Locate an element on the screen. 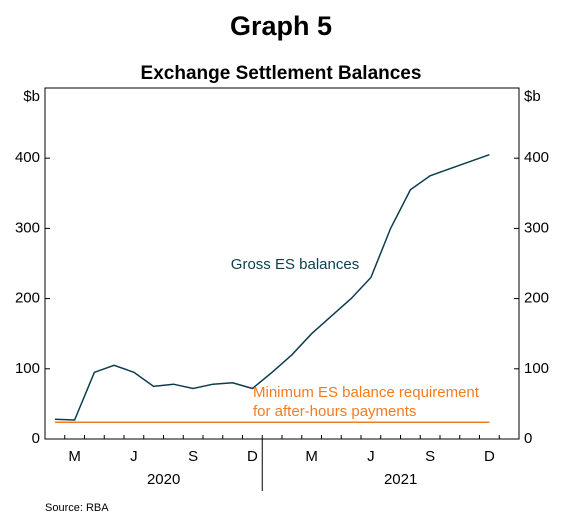  y-tick-label-right: 100 is located at coordinates (536, 368).